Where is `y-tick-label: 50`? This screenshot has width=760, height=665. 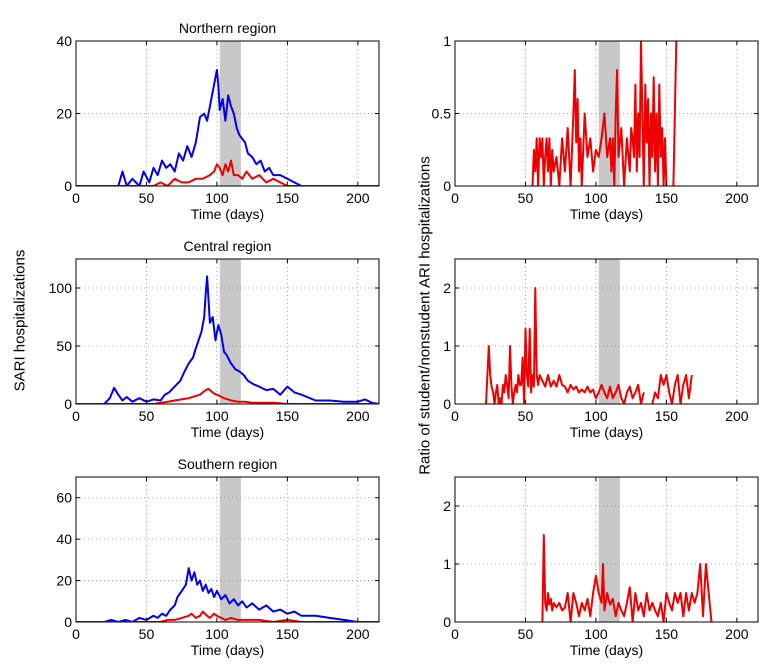
y-tick-label: 50 is located at coordinates (64, 346).